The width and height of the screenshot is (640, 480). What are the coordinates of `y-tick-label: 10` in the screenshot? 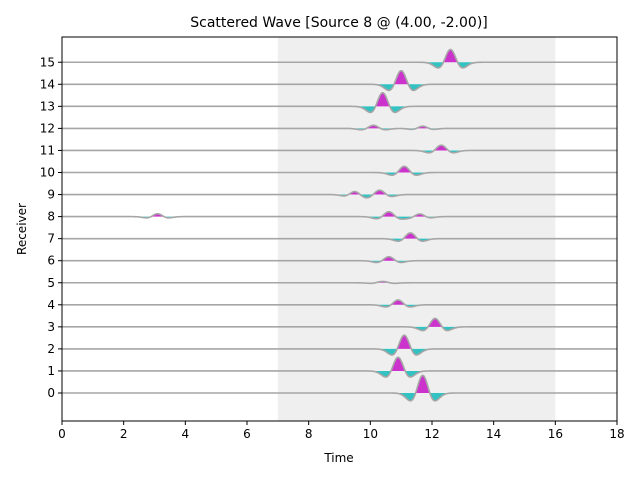 It's located at (47, 173).